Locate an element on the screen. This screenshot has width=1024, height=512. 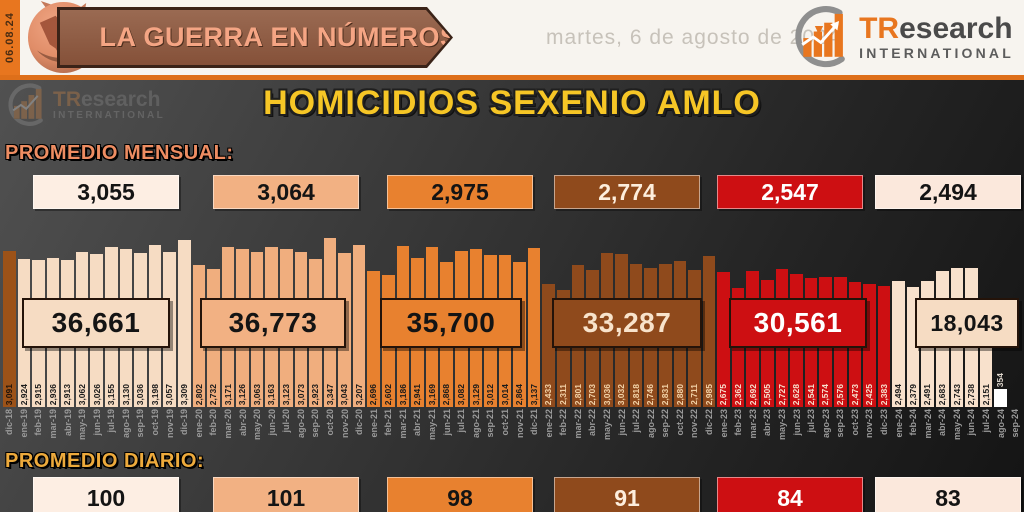
month-tick-dic-23: dic-23 is located at coordinates (883, 422).